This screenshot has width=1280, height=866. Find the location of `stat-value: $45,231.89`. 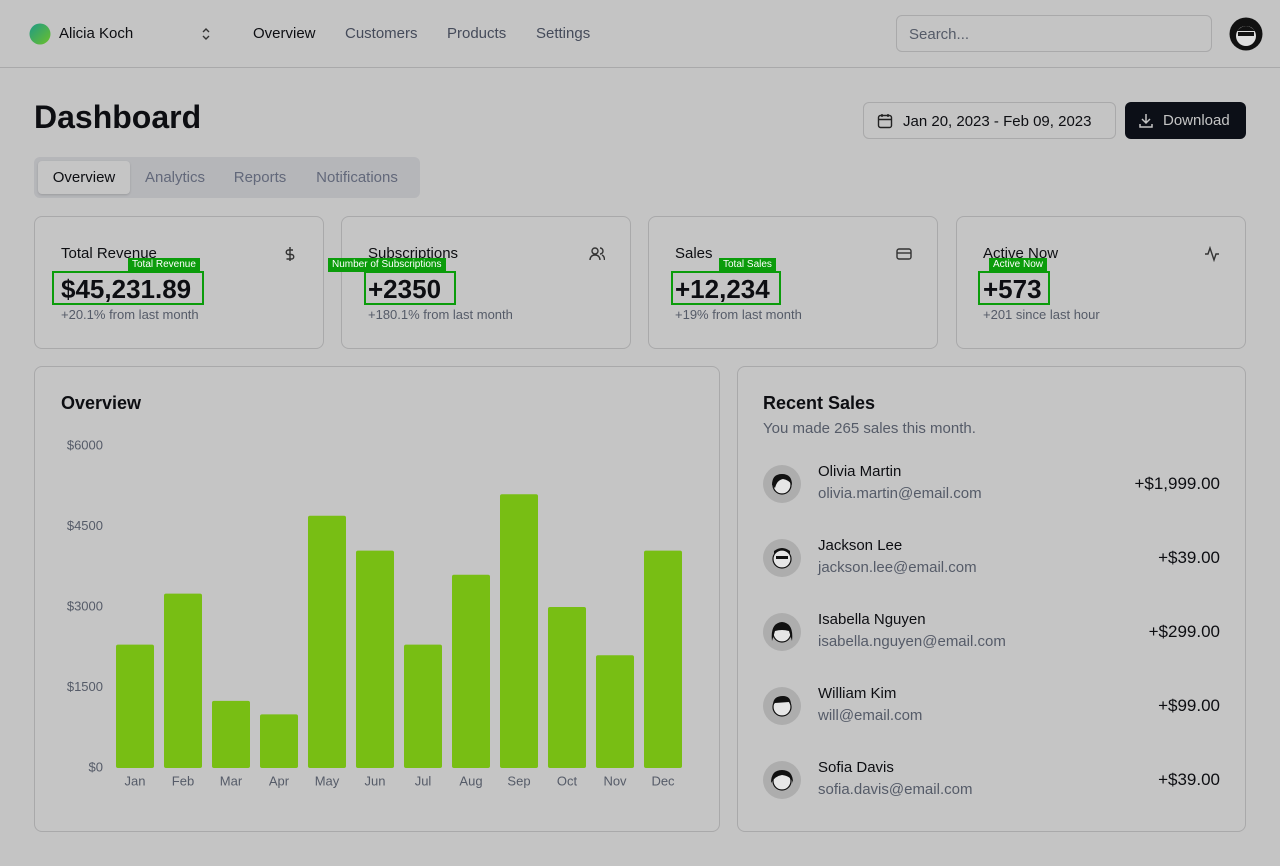

stat-value: $45,231.89 is located at coordinates (126, 289).